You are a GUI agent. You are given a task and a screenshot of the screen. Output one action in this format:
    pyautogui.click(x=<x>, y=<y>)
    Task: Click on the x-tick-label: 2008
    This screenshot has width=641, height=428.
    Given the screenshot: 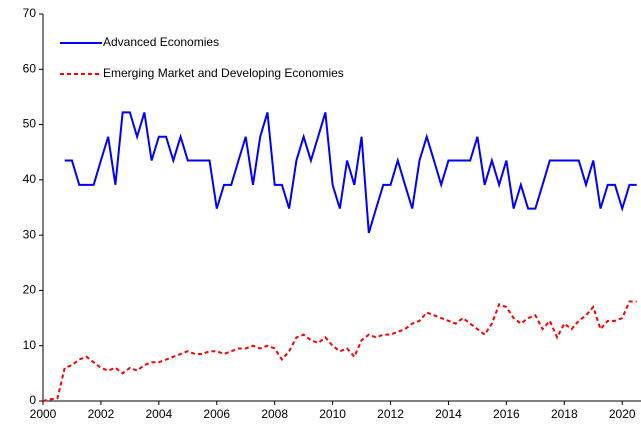 What is the action you would take?
    pyautogui.click(x=274, y=414)
    